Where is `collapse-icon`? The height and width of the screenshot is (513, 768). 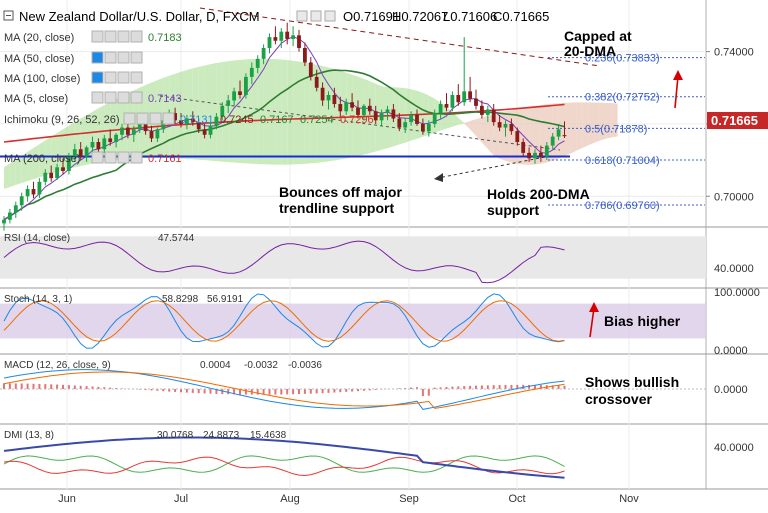 collapse-icon is located at coordinates (8, 15).